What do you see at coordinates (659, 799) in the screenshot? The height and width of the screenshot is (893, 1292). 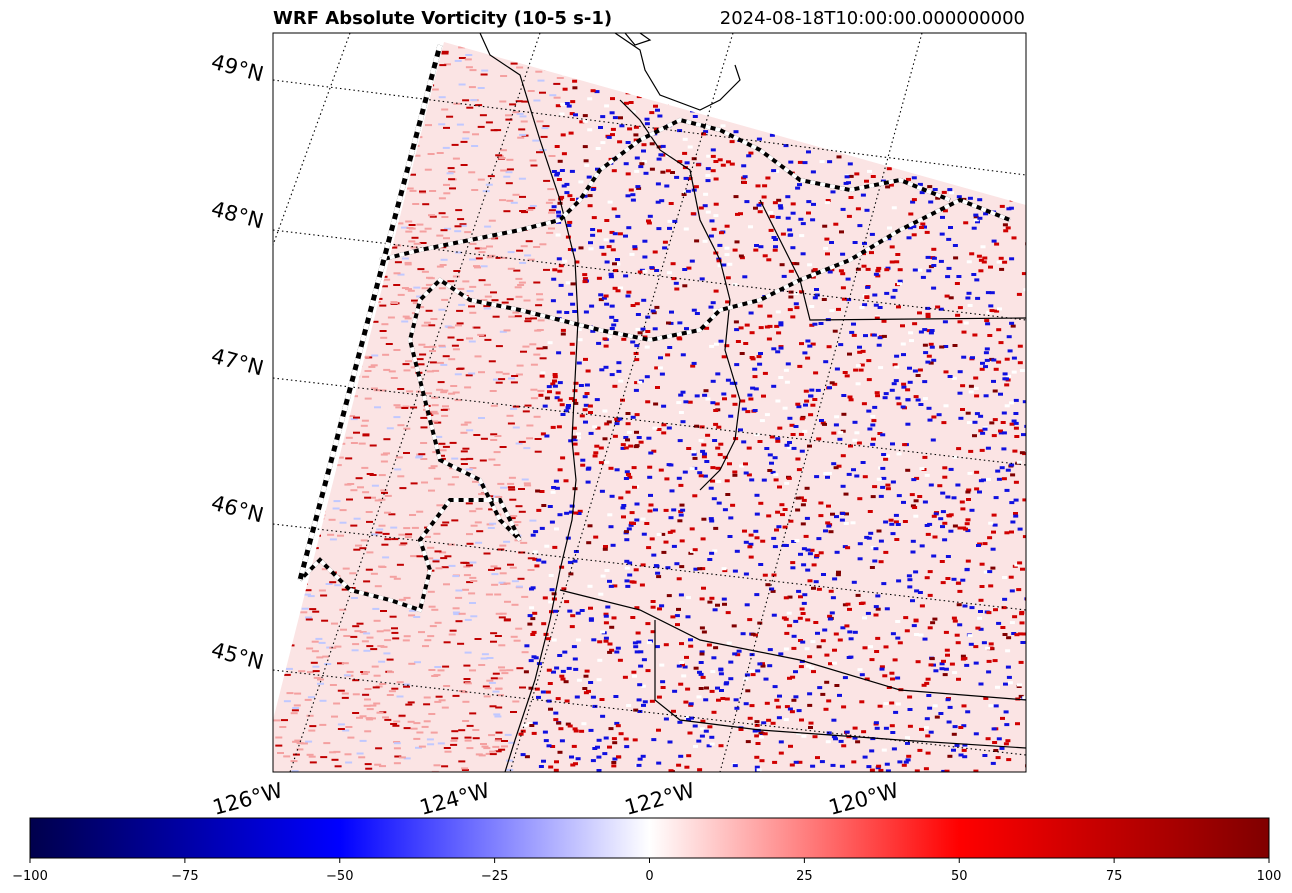 I see `lon-label-122: 122°W` at bounding box center [659, 799].